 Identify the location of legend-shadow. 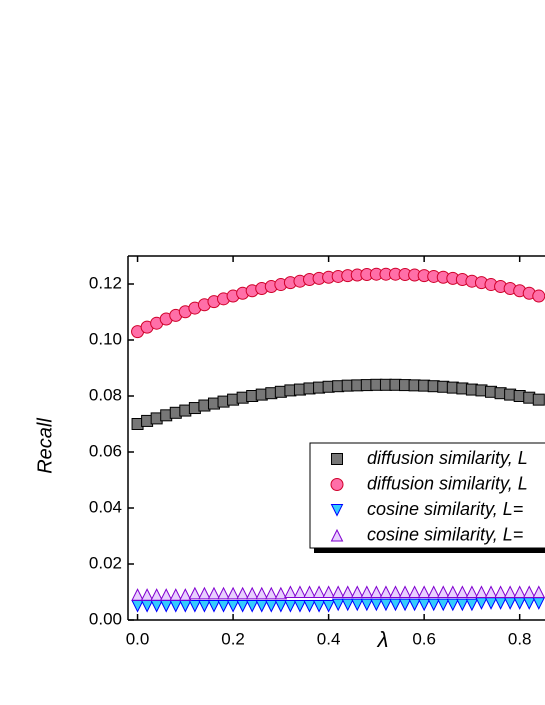
(429, 550).